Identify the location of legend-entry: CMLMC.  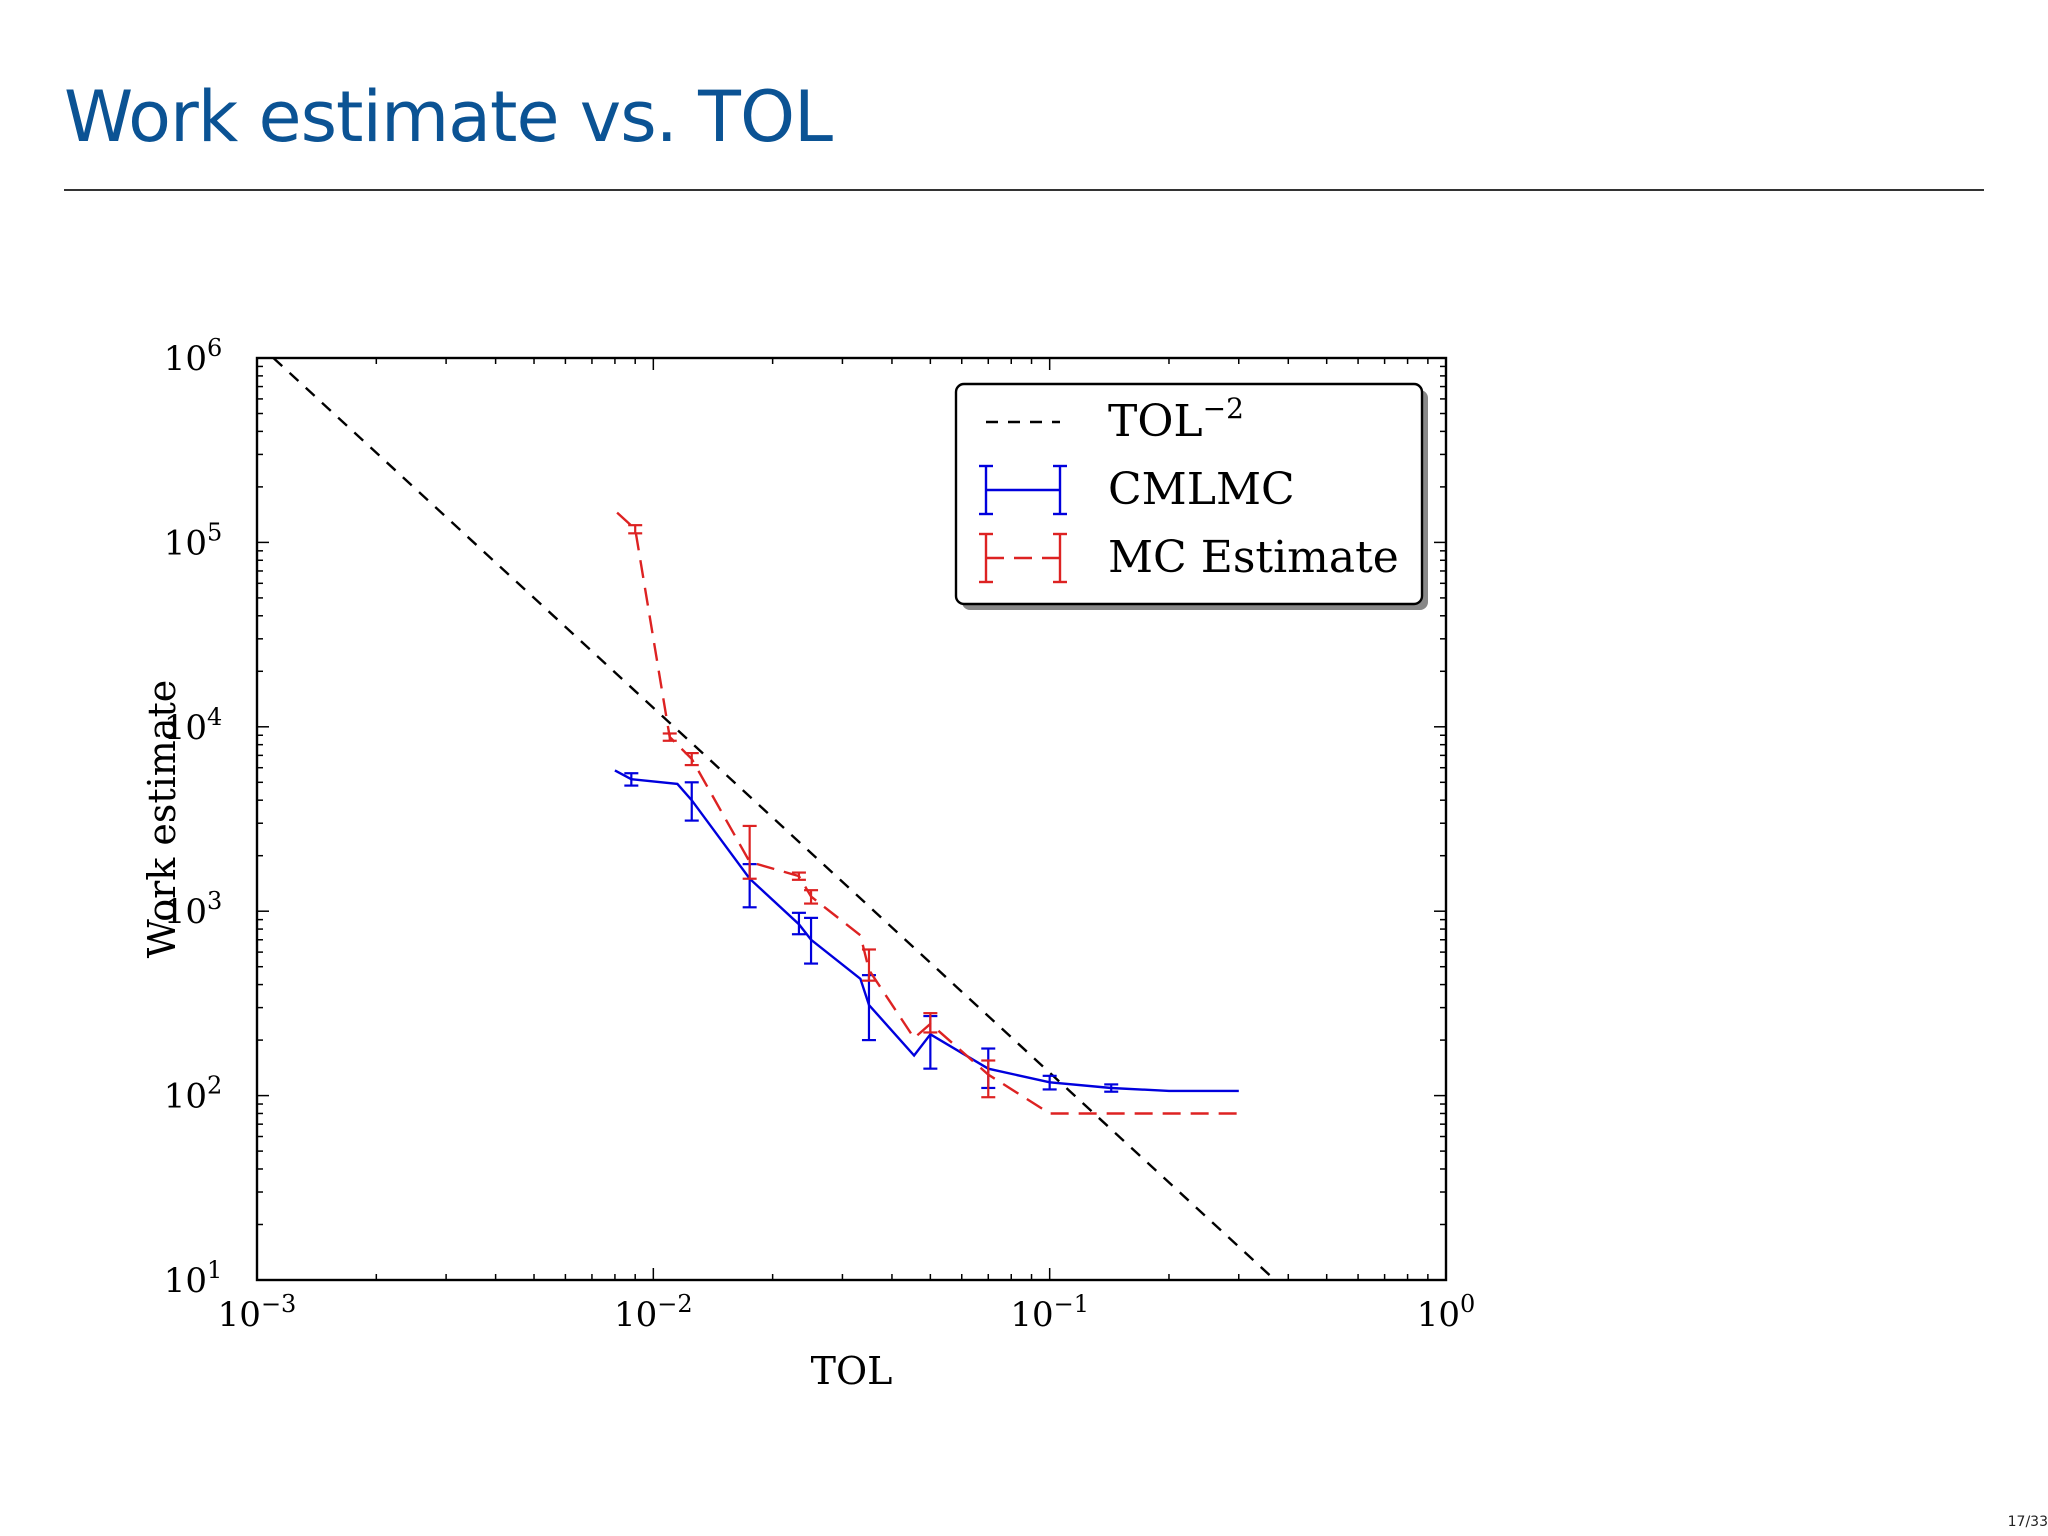
(1137, 490).